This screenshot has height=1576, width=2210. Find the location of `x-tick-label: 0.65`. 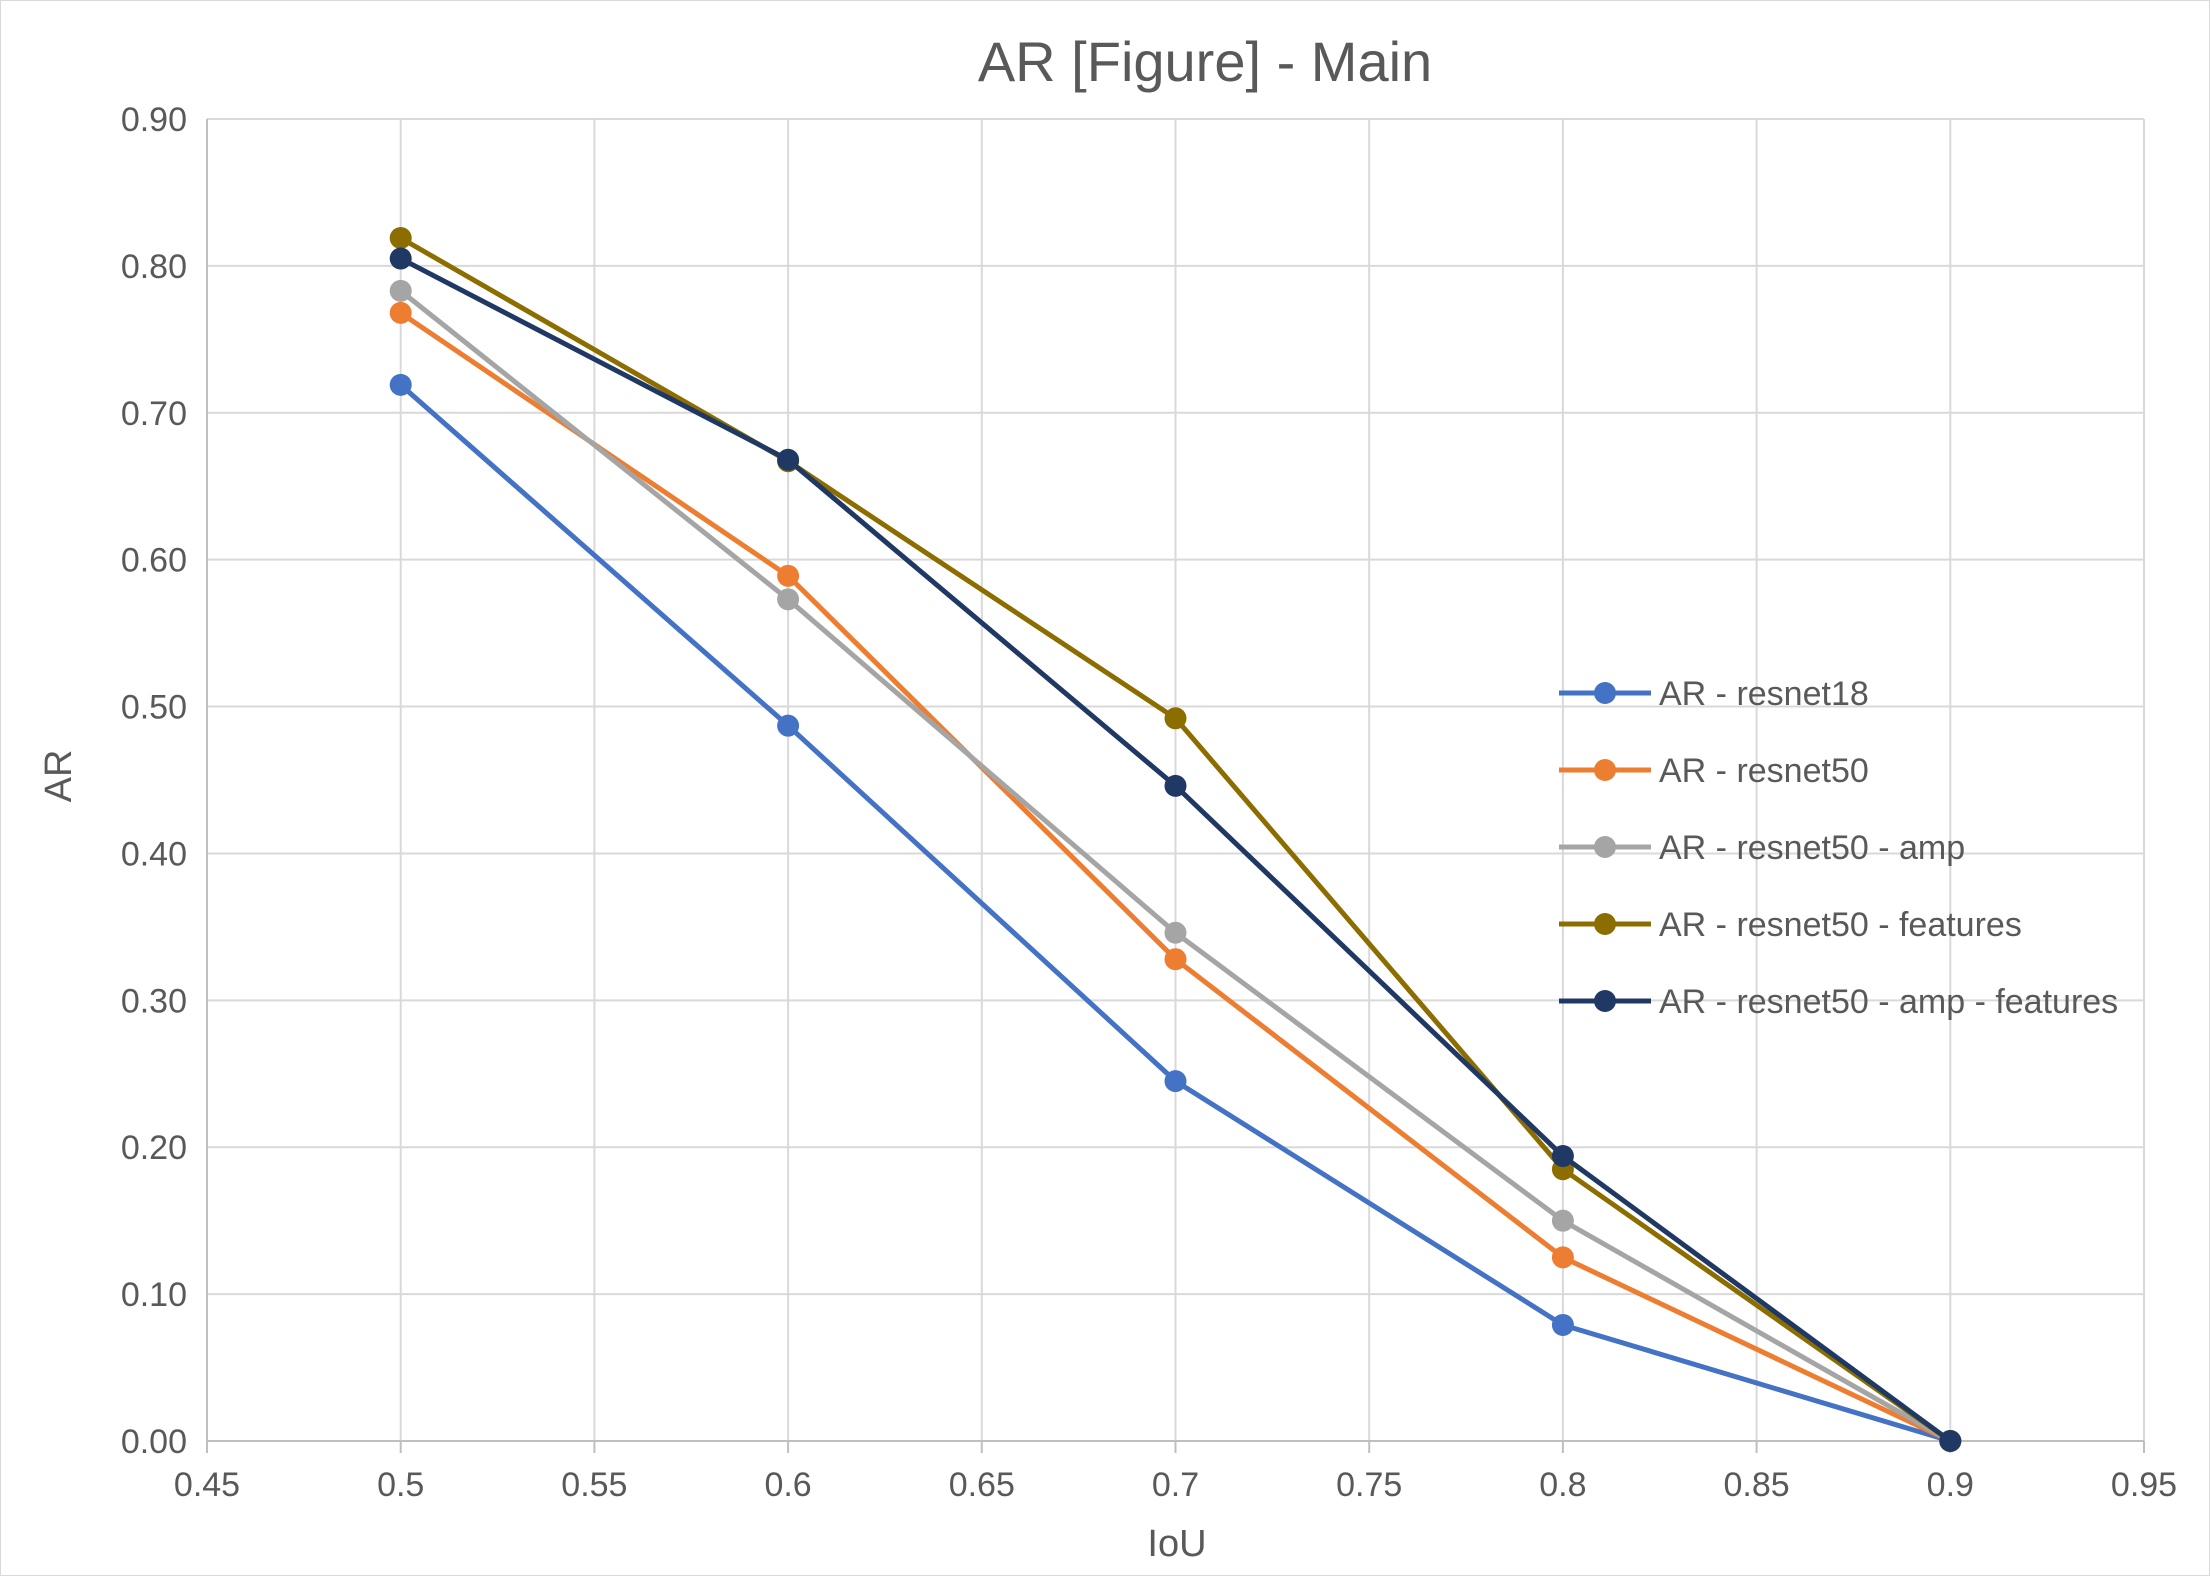

x-tick-label: 0.65 is located at coordinates (982, 1485).